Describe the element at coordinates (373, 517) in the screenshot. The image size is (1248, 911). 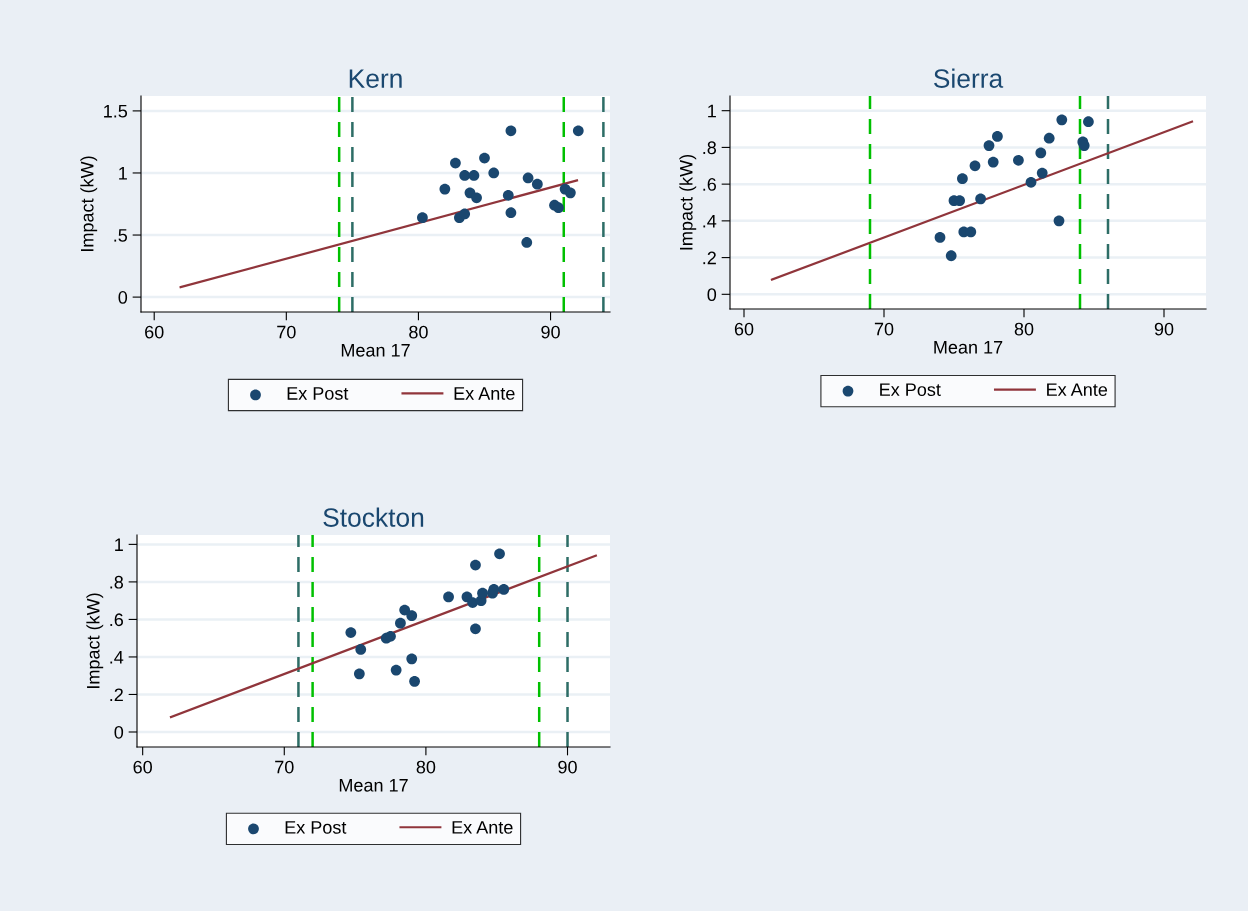
I see `chart-title: Stockton` at that location.